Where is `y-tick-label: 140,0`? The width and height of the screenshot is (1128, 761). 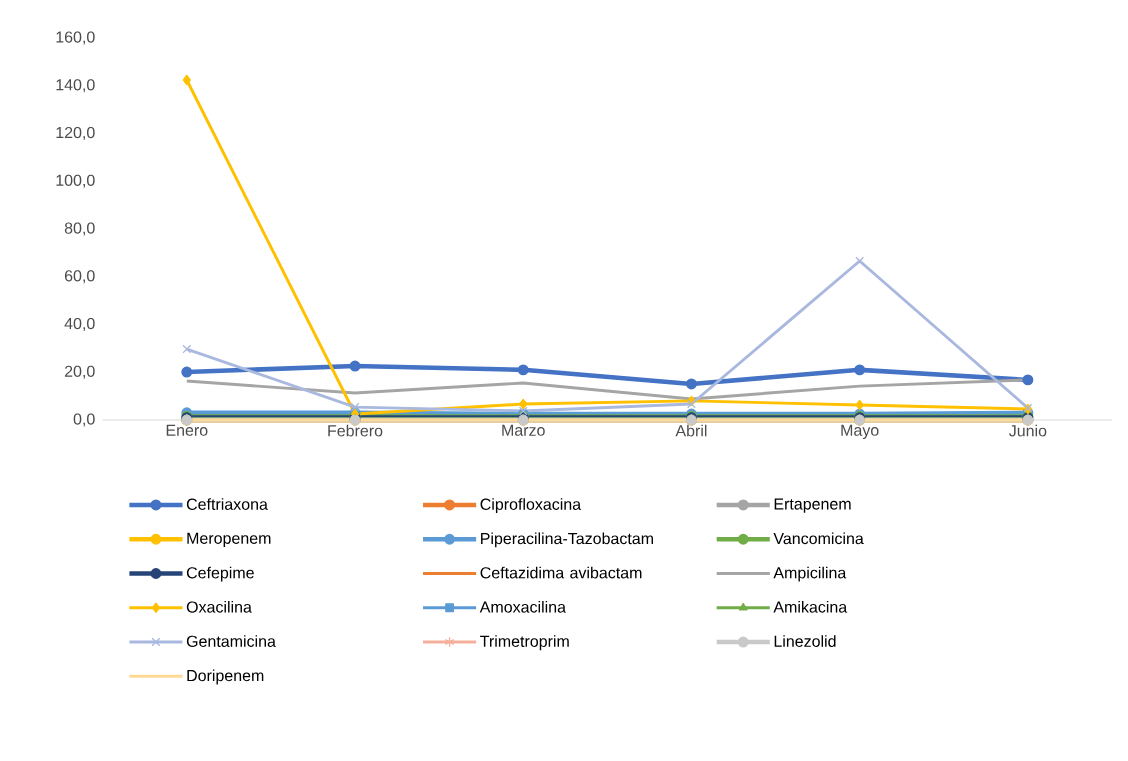
y-tick-label: 140,0 is located at coordinates (75, 86).